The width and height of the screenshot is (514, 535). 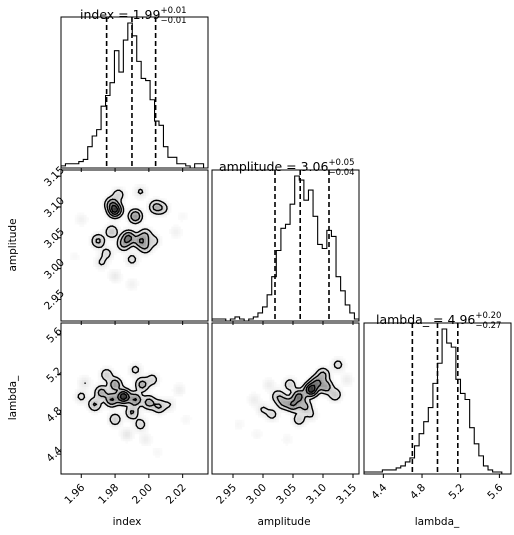 What do you see at coordinates (54, 335) in the screenshot?
I see `y-tick-label: 5.6` at bounding box center [54, 335].